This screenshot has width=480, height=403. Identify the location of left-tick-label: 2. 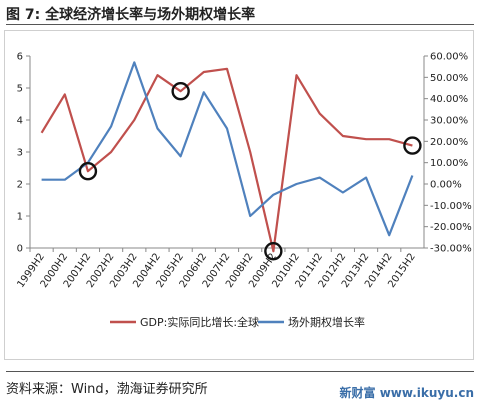
(20, 185).